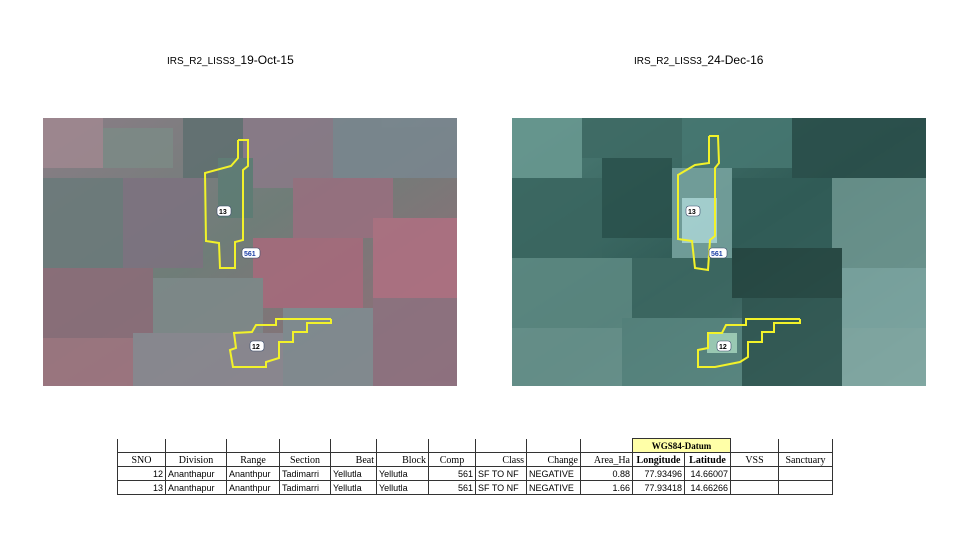 The width and height of the screenshot is (960, 540). What do you see at coordinates (658, 459) in the screenshot?
I see `header-longitude: Longitude` at bounding box center [658, 459].